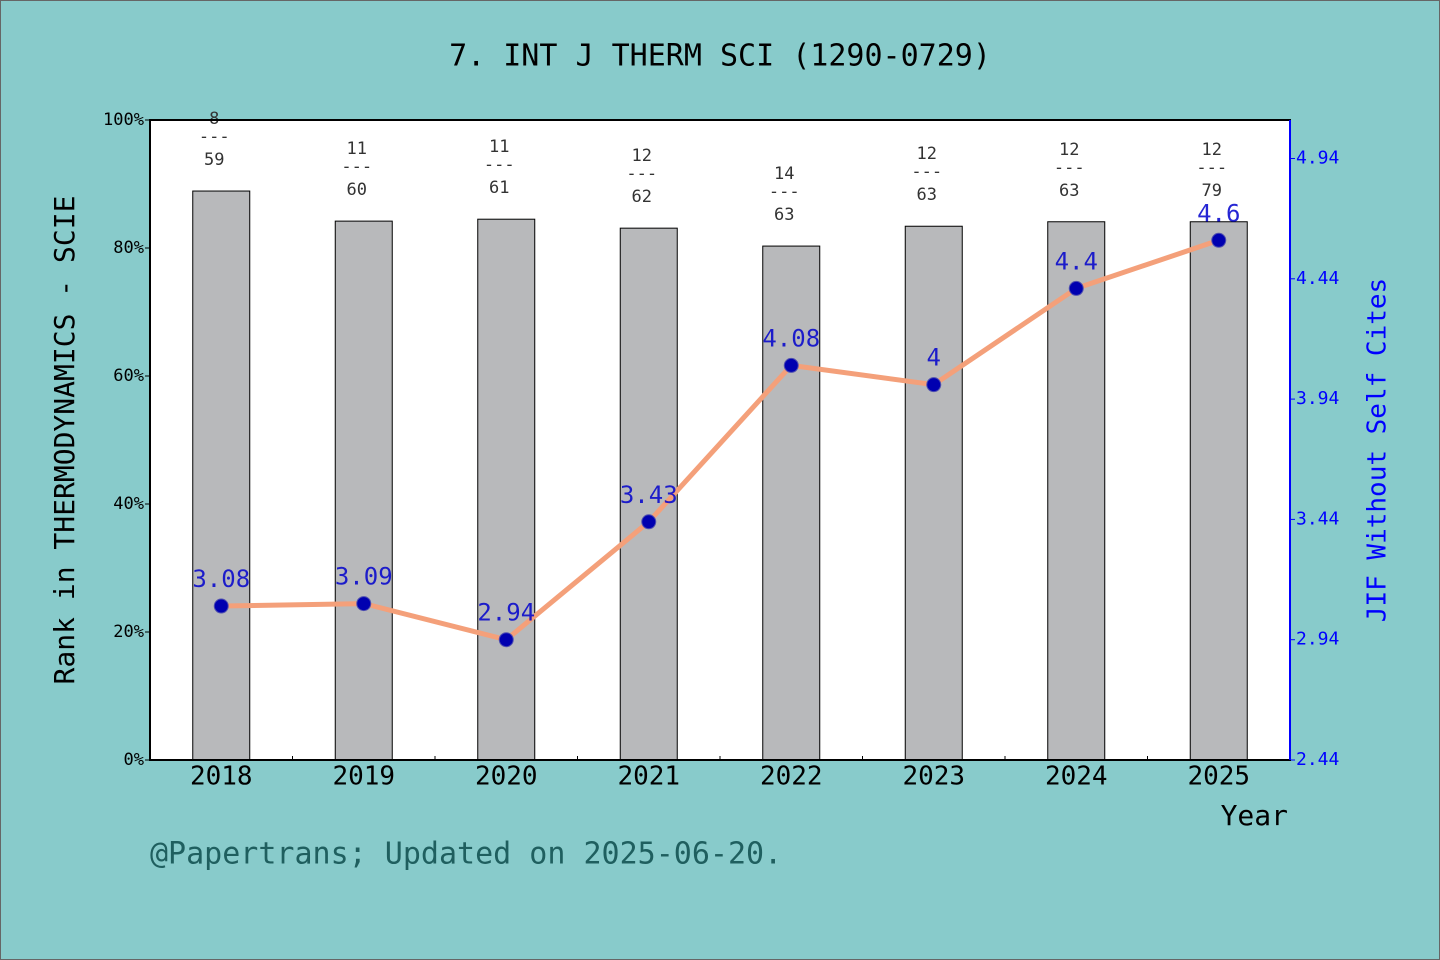 The height and width of the screenshot is (960, 1440). Describe the element at coordinates (933, 777) in the screenshot. I see `x-tick-label: 2023` at that location.